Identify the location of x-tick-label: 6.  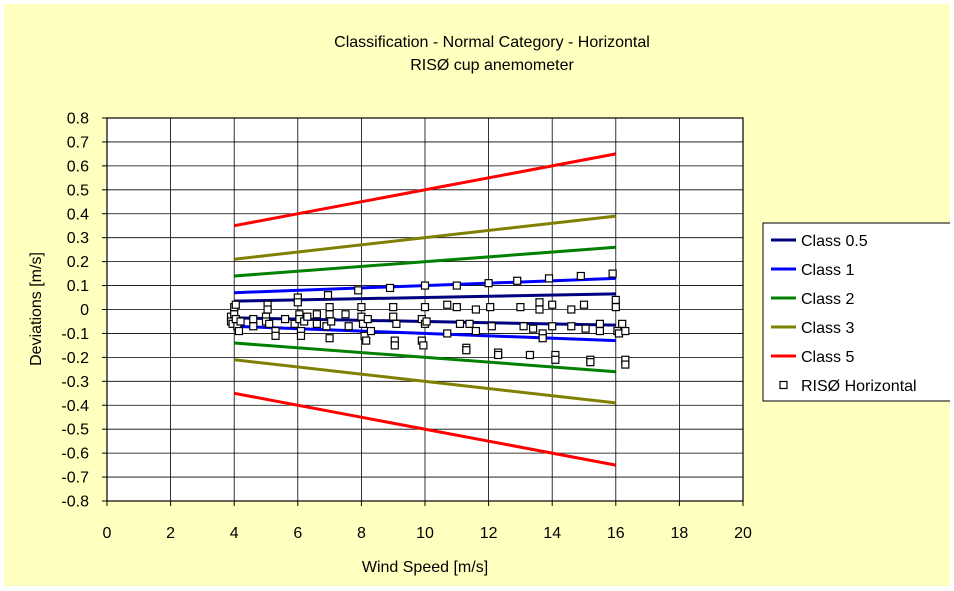
(297, 533).